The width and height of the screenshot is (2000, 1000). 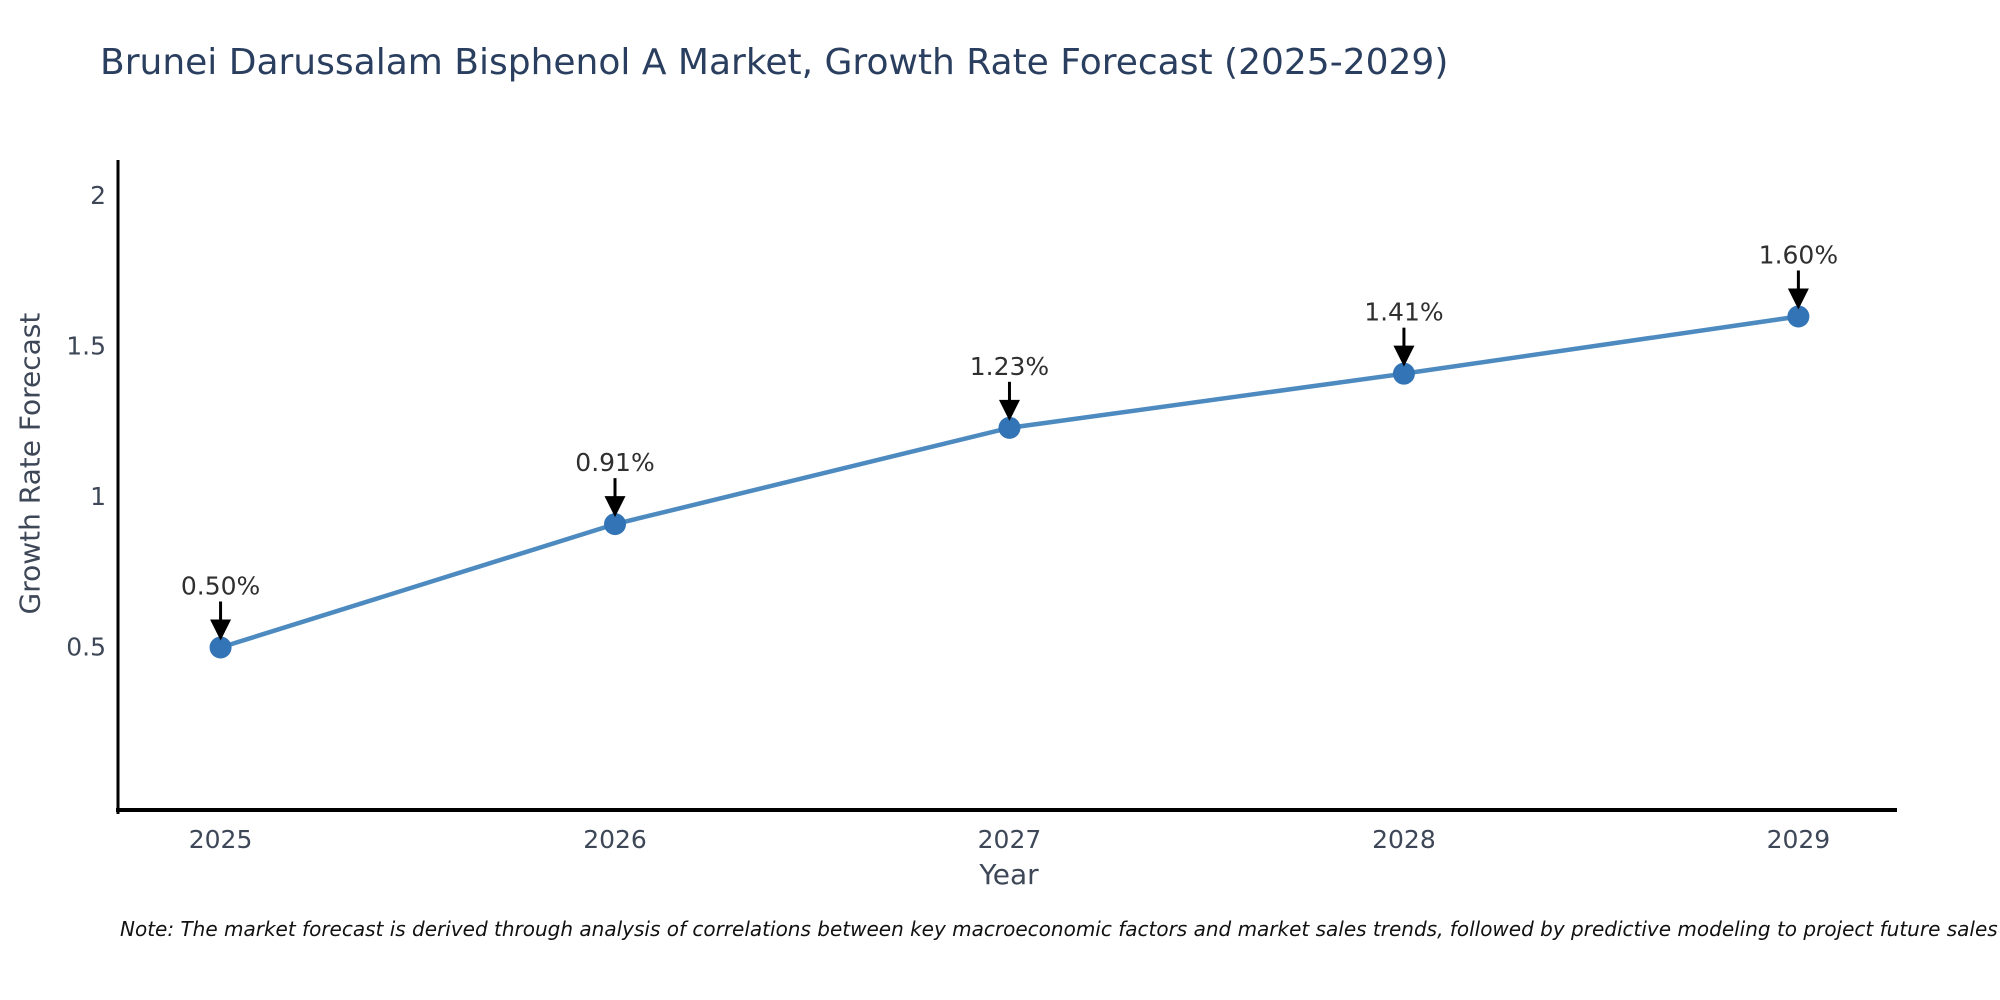 I want to click on x-tick-label: 2026, so click(x=615, y=839).